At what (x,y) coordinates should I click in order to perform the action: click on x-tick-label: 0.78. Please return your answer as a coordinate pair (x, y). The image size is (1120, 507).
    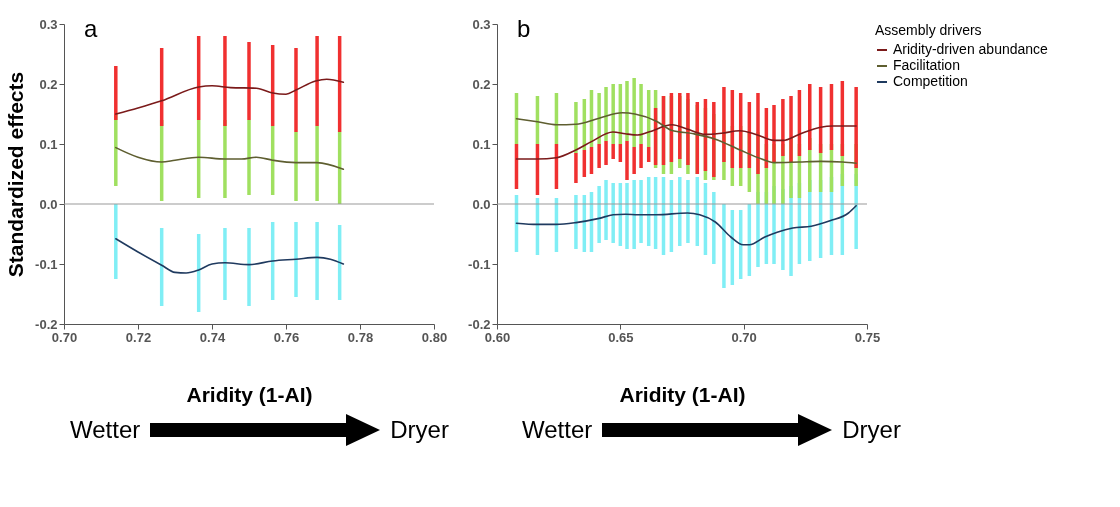
    Looking at the image, I should click on (360, 337).